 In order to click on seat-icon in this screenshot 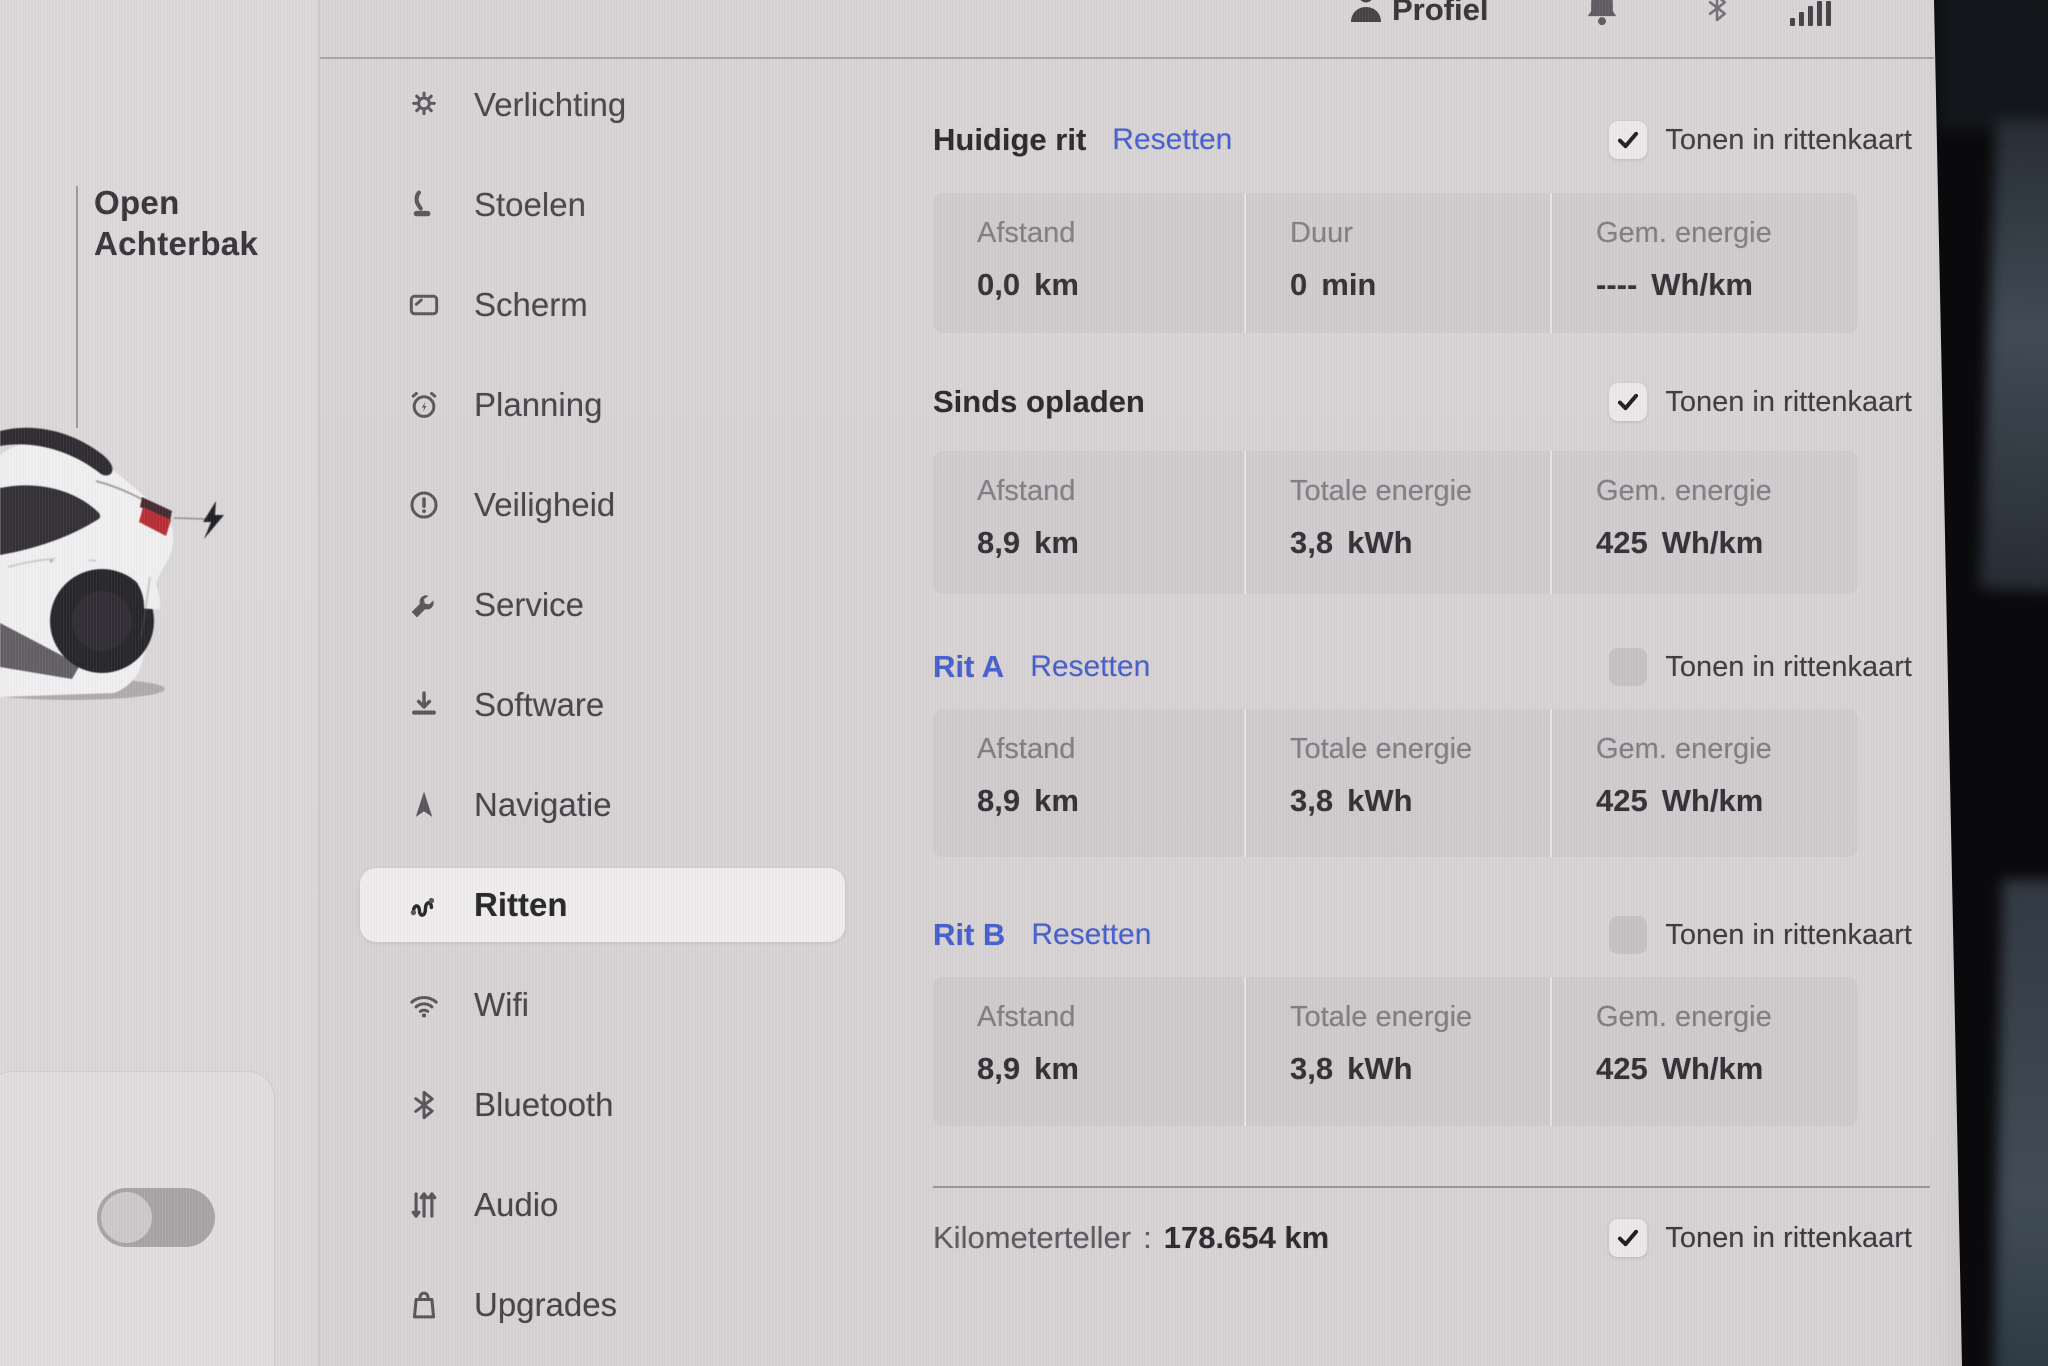, I will do `click(424, 205)`.